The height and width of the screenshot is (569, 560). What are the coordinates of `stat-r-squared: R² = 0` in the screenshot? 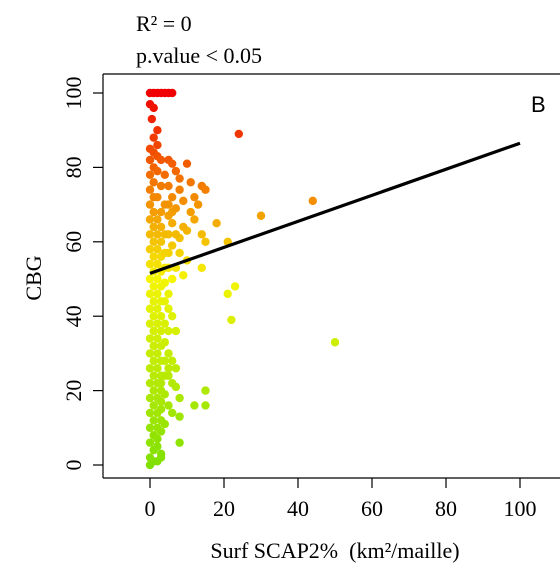 It's located at (164, 23).